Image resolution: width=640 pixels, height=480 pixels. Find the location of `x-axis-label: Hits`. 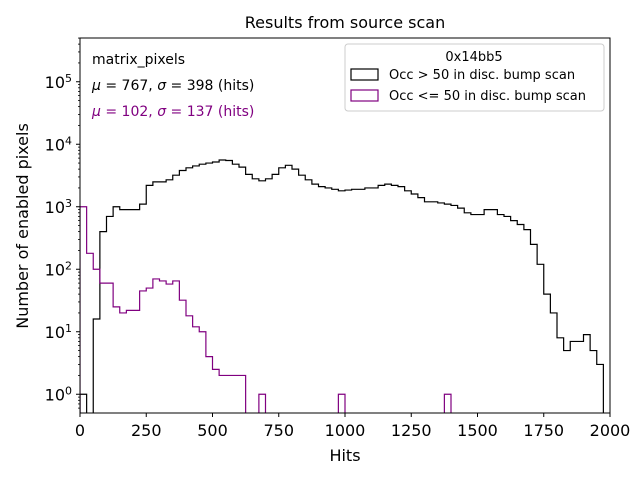

x-axis-label: Hits is located at coordinates (344, 455).